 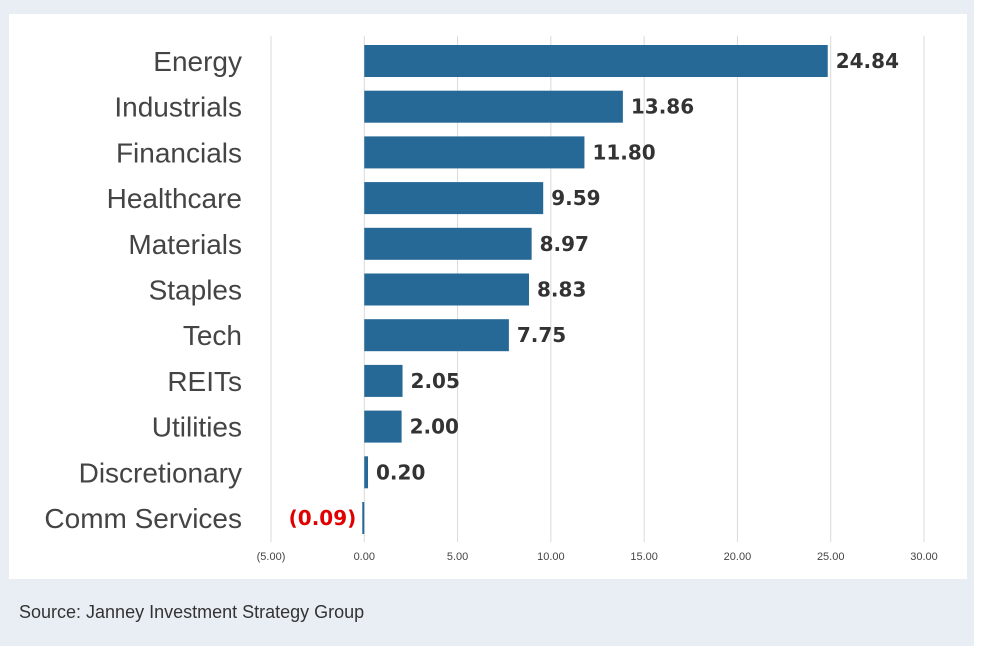 I want to click on tick-label: 10.00, so click(x=551, y=557).